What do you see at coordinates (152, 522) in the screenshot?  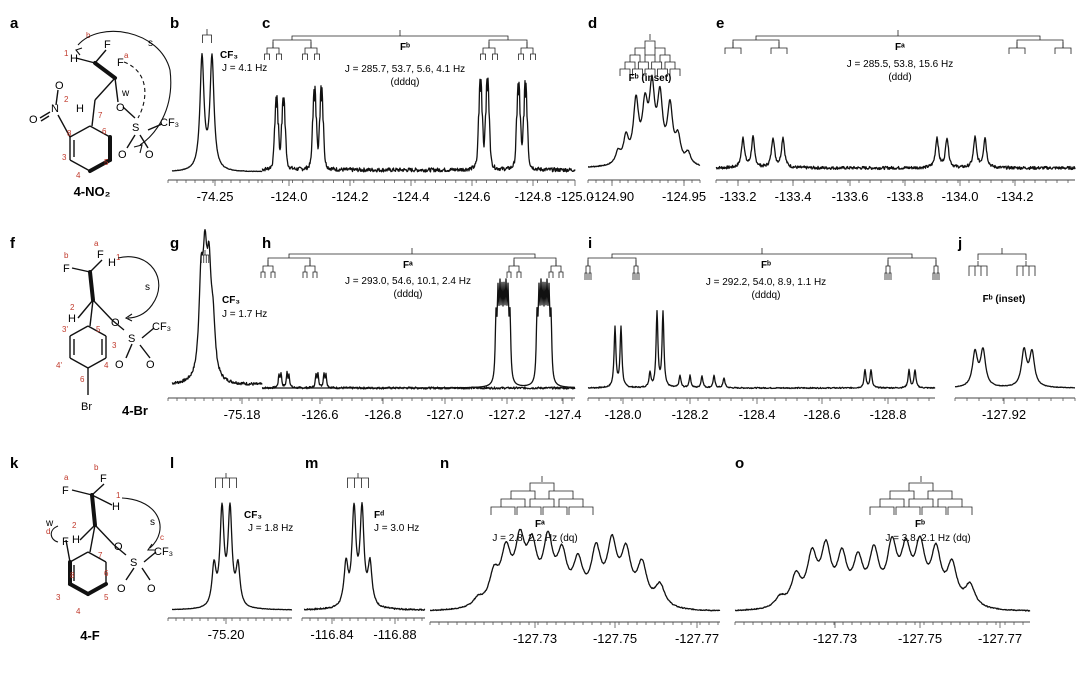 I see `coupling-label-s: s` at bounding box center [152, 522].